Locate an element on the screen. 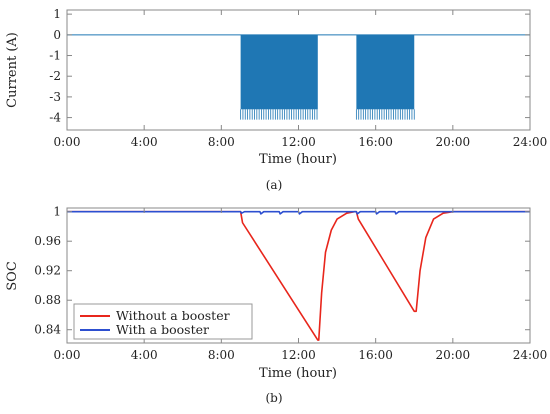  current-x-tick-label: 12:00 is located at coordinates (298, 142).